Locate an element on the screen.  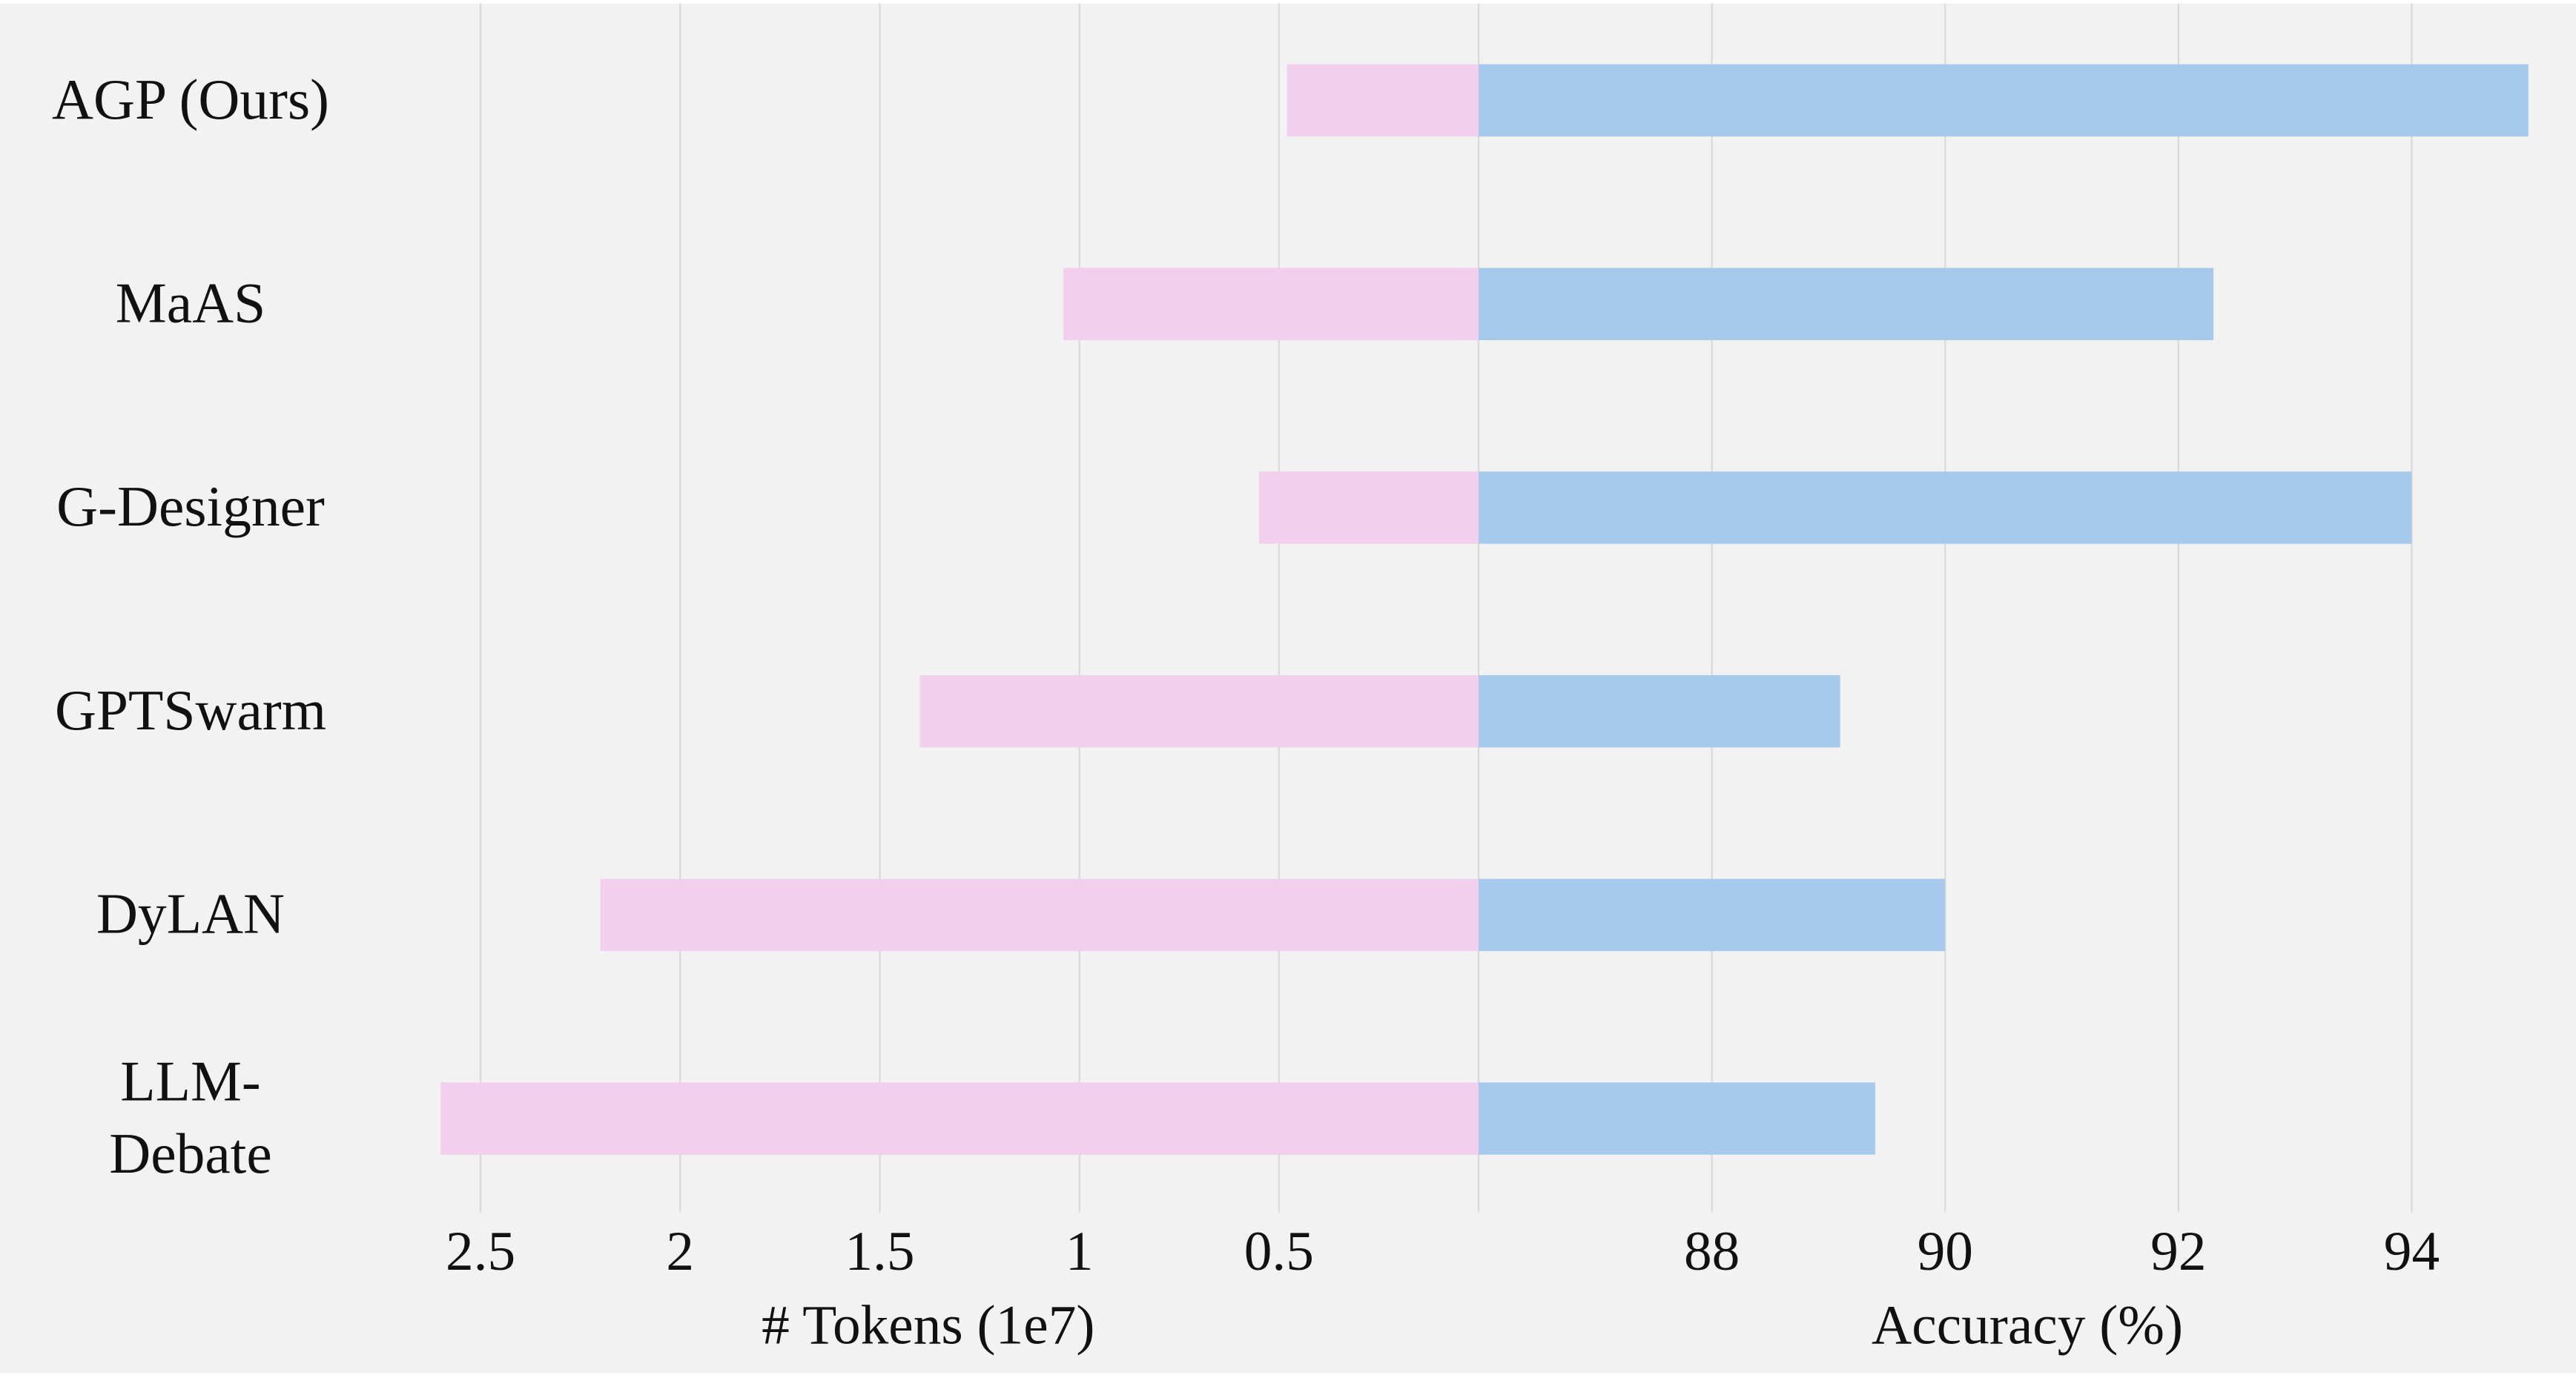
accuracy-tick-label: 88 is located at coordinates (1712, 1251).